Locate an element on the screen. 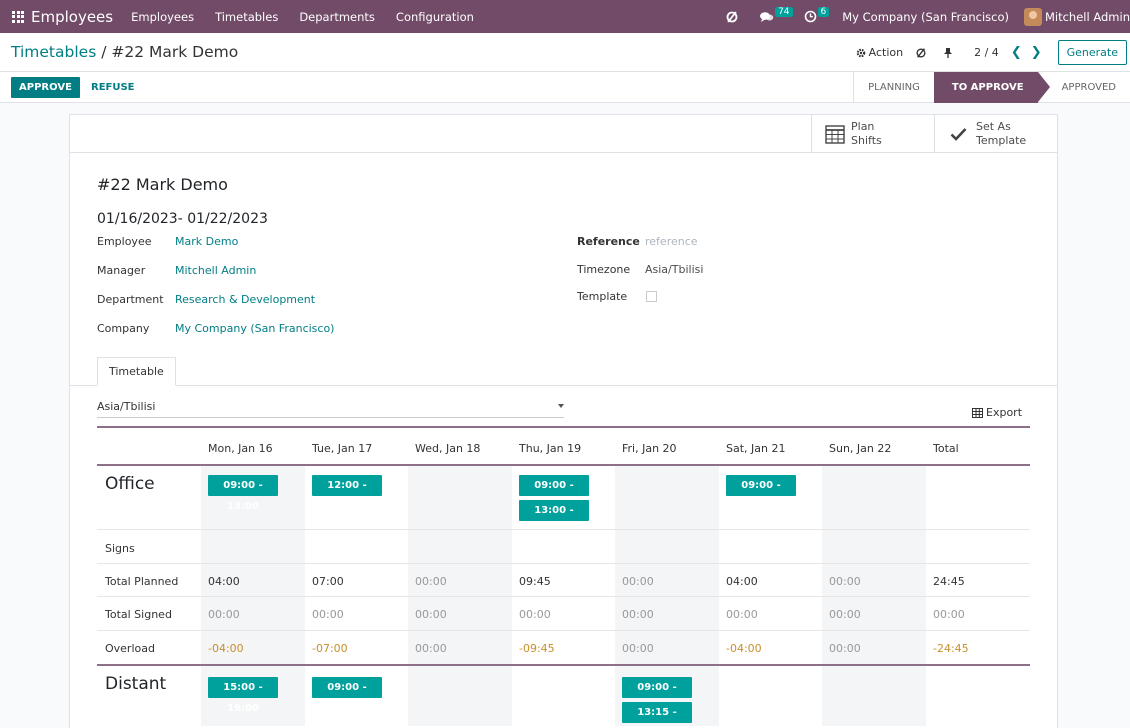 The width and height of the screenshot is (1130, 728). pager-previous-icon: ❮ is located at coordinates (1016, 52).